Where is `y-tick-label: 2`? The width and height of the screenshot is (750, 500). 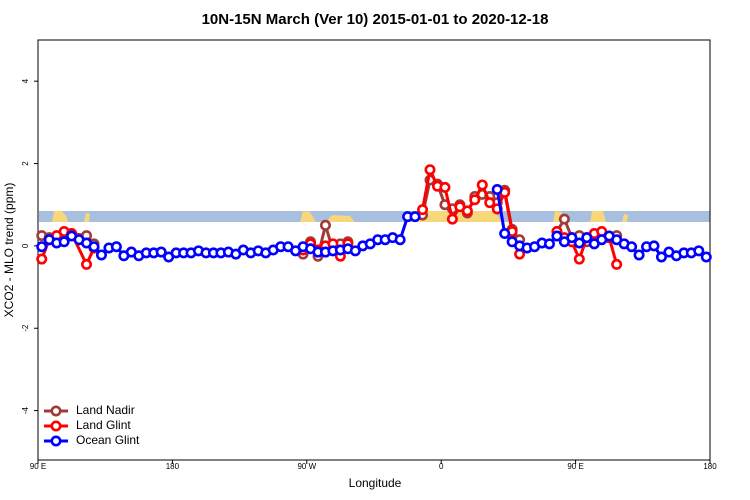
y-tick-label: 2 is located at coordinates (25, 163).